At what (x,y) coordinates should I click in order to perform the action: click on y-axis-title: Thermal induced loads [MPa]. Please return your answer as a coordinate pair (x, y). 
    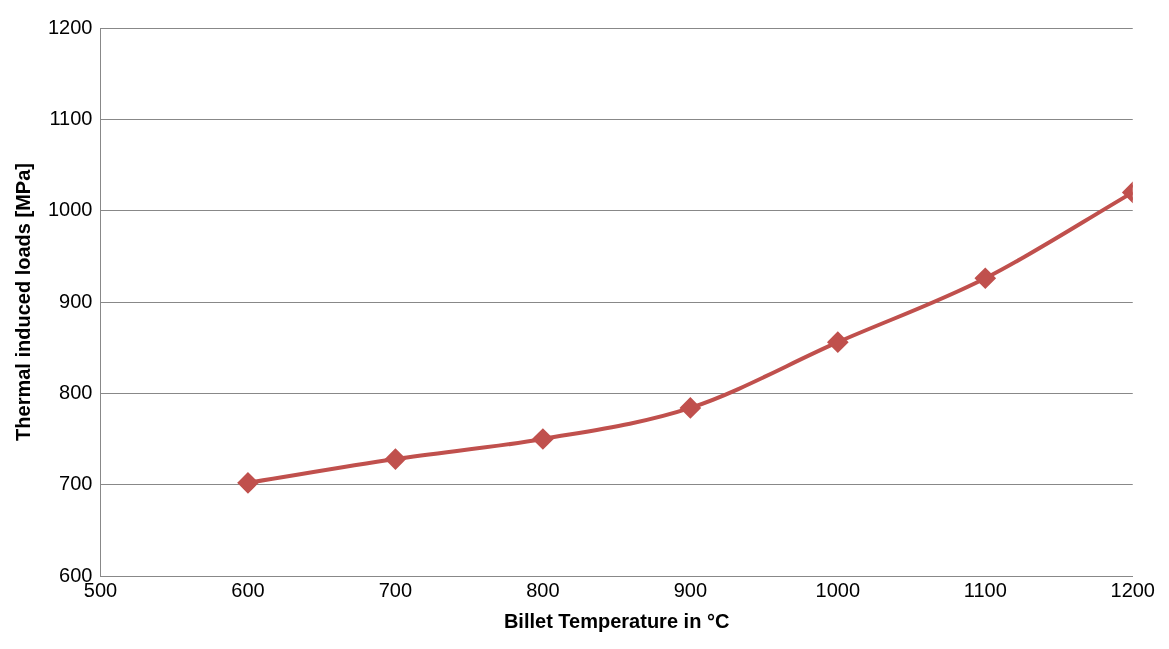
    Looking at the image, I should click on (22, 302).